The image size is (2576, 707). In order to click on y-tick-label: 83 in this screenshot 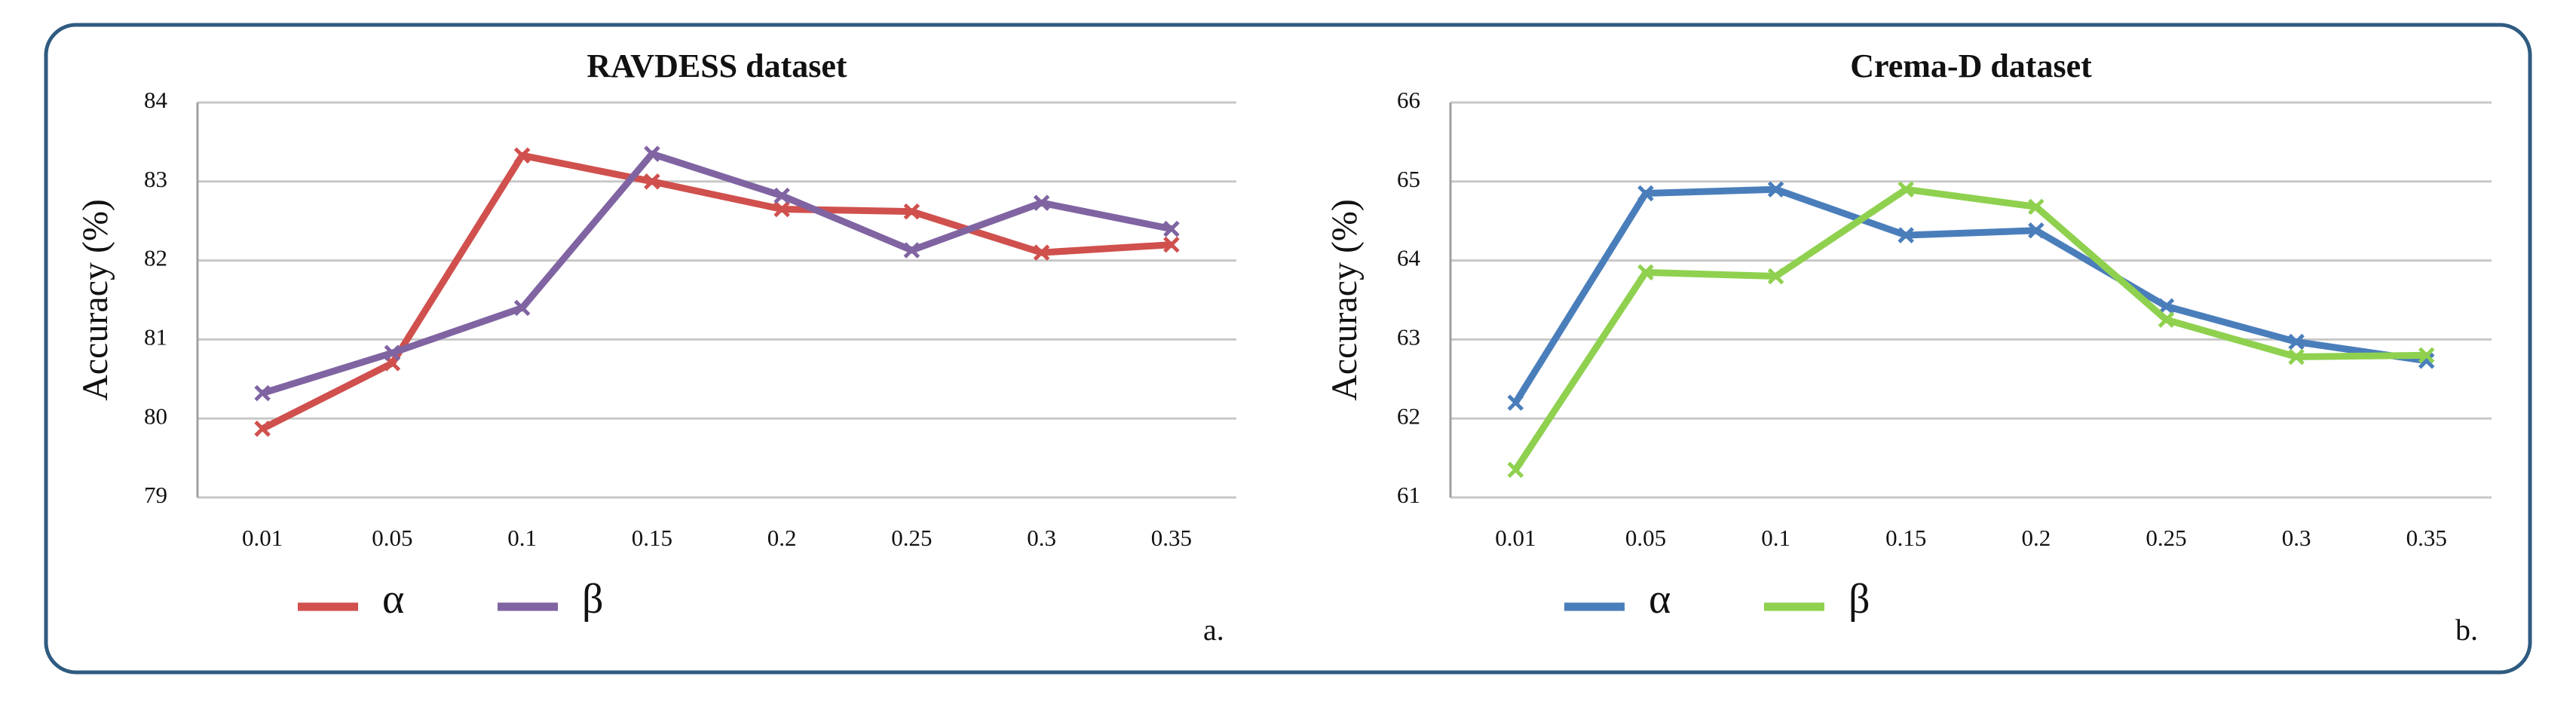, I will do `click(155, 179)`.